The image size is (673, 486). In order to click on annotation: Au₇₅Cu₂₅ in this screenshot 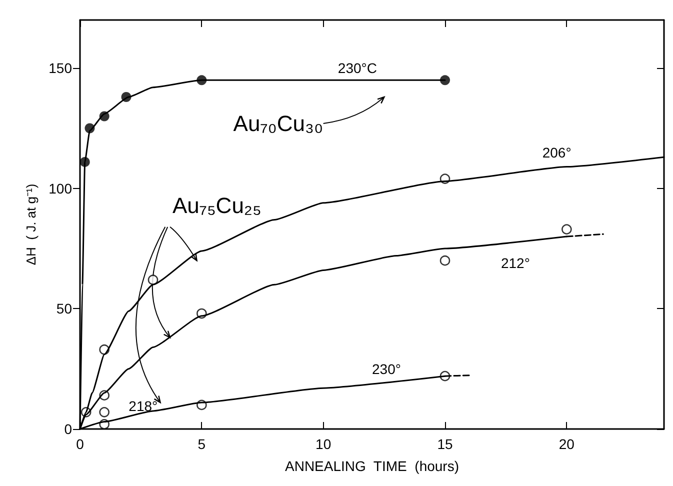, I will do `click(217, 205)`.